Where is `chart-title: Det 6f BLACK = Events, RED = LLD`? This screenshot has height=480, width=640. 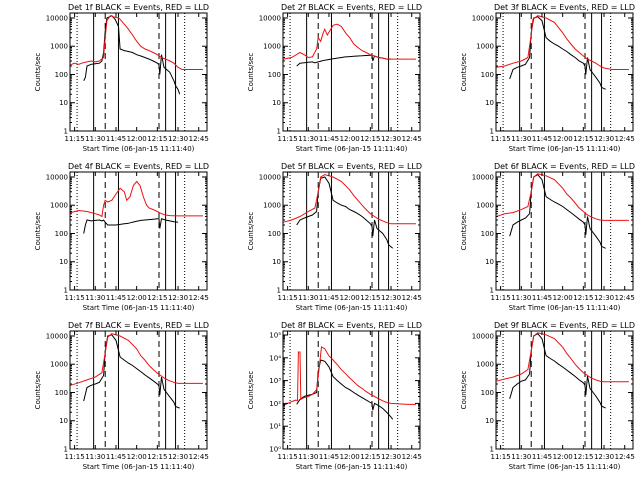
chart-title: Det 6f BLACK = Events, RED = LLD is located at coordinates (564, 166).